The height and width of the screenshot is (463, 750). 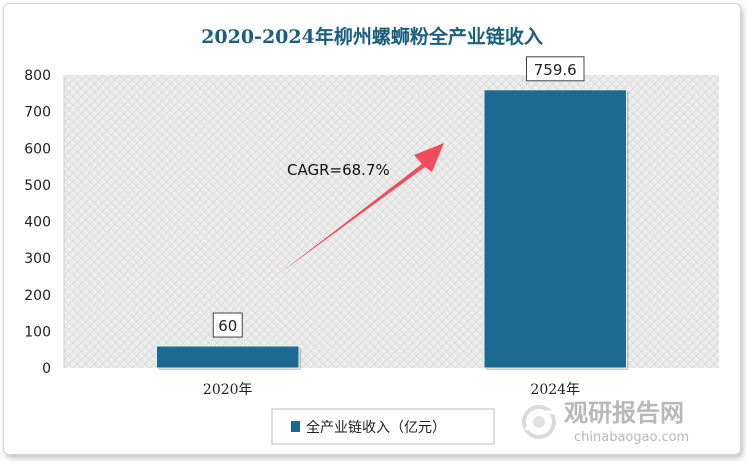 I want to click on watermark: 观研报告网 chinabaogao.com, so click(x=605, y=422).